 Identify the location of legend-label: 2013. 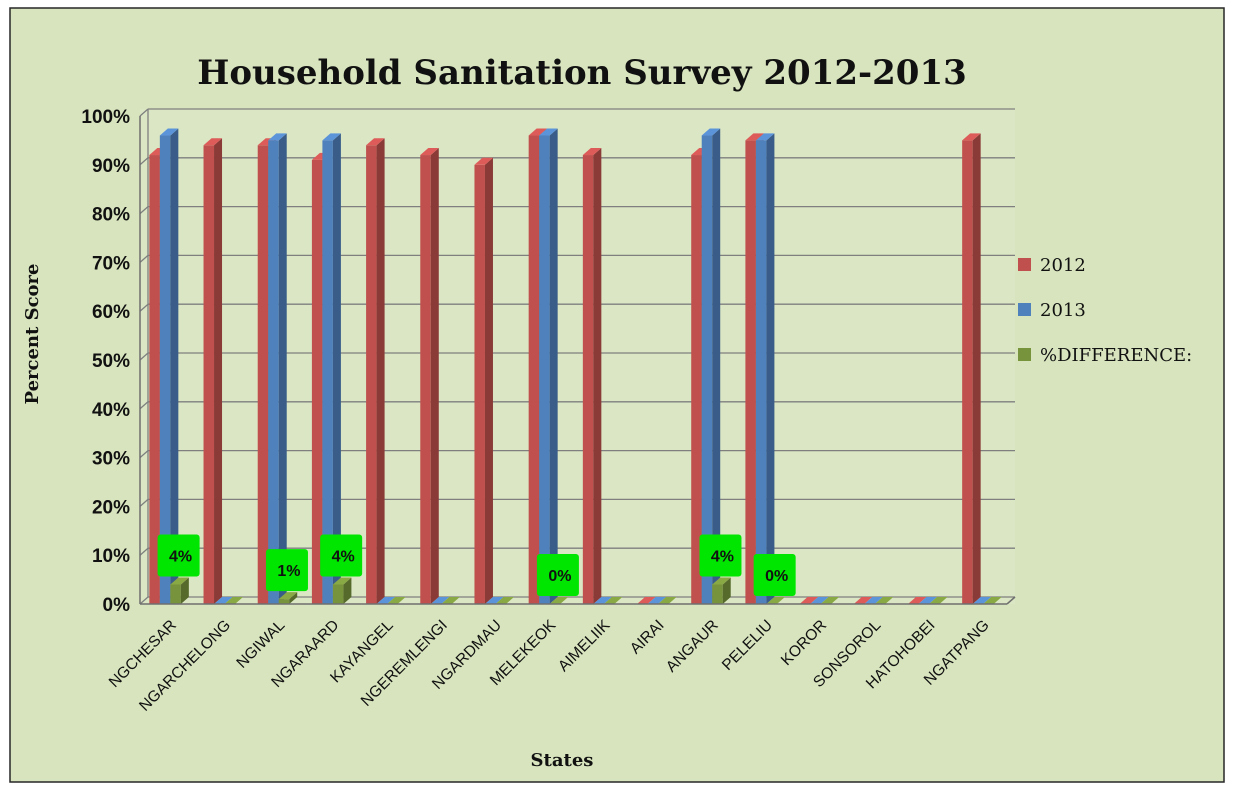
(1063, 310).